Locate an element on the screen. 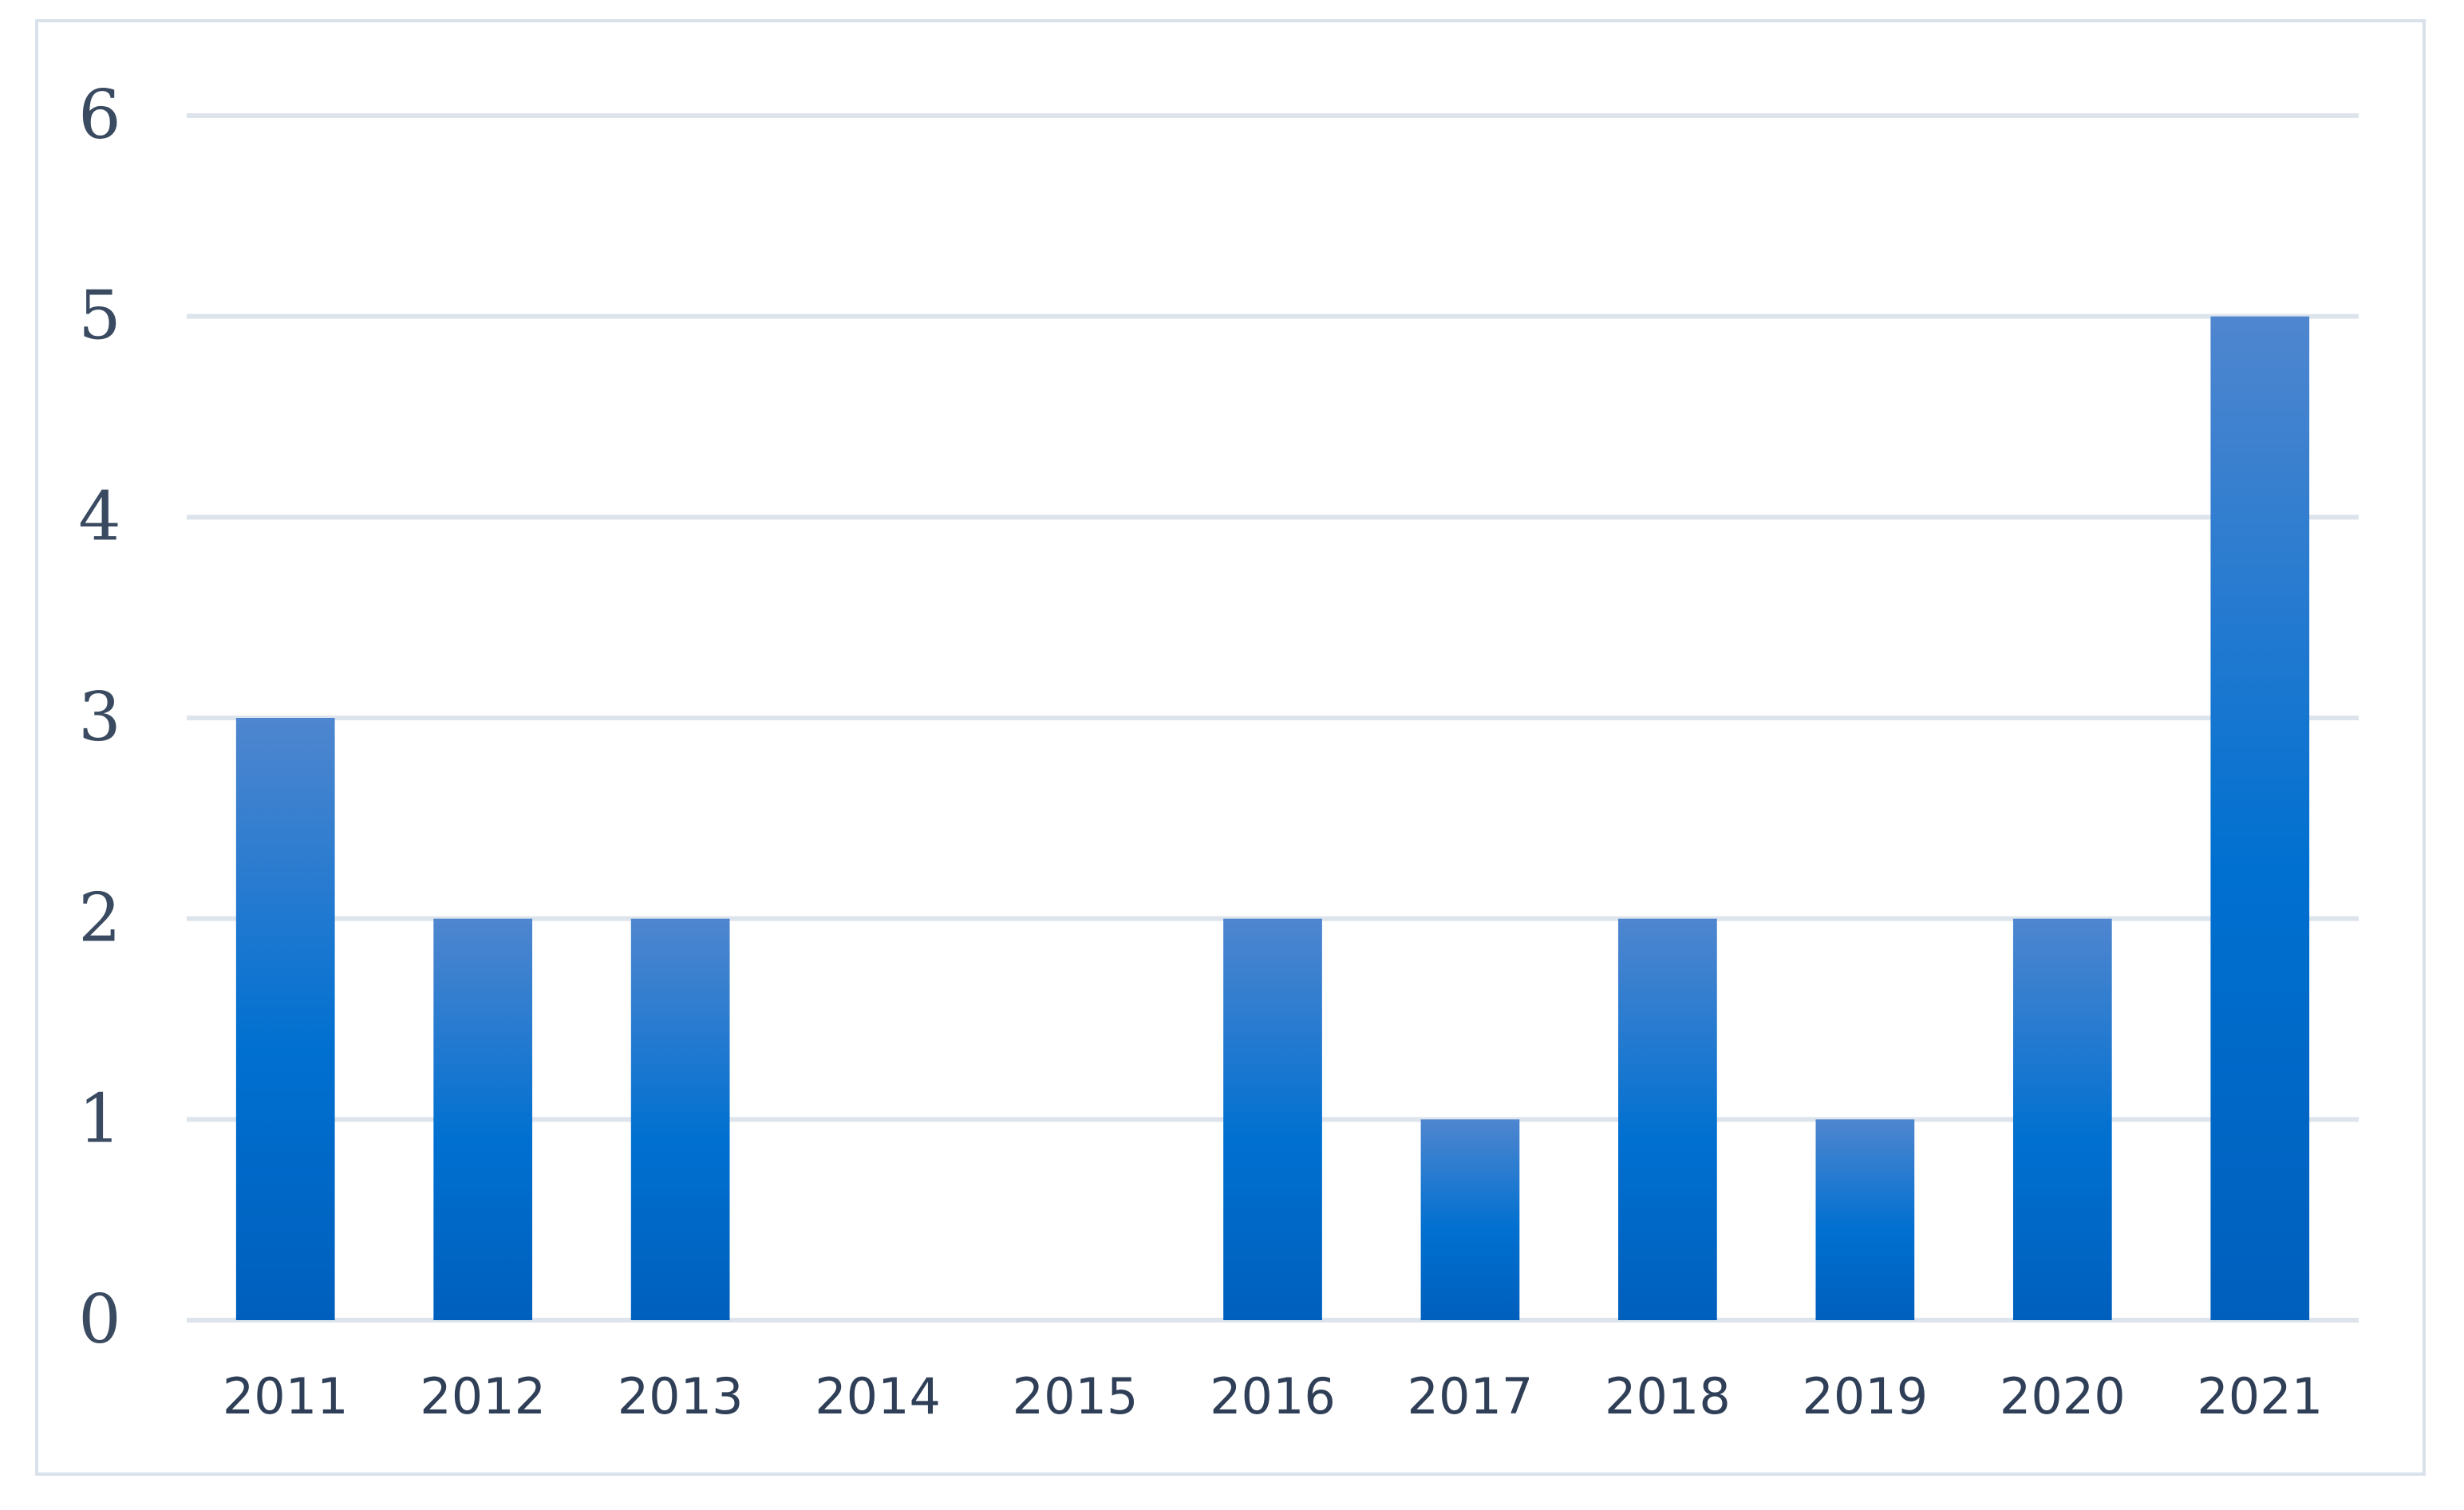 This screenshot has height=1510, width=2464. x-tick-label: 2015 is located at coordinates (1076, 1396).